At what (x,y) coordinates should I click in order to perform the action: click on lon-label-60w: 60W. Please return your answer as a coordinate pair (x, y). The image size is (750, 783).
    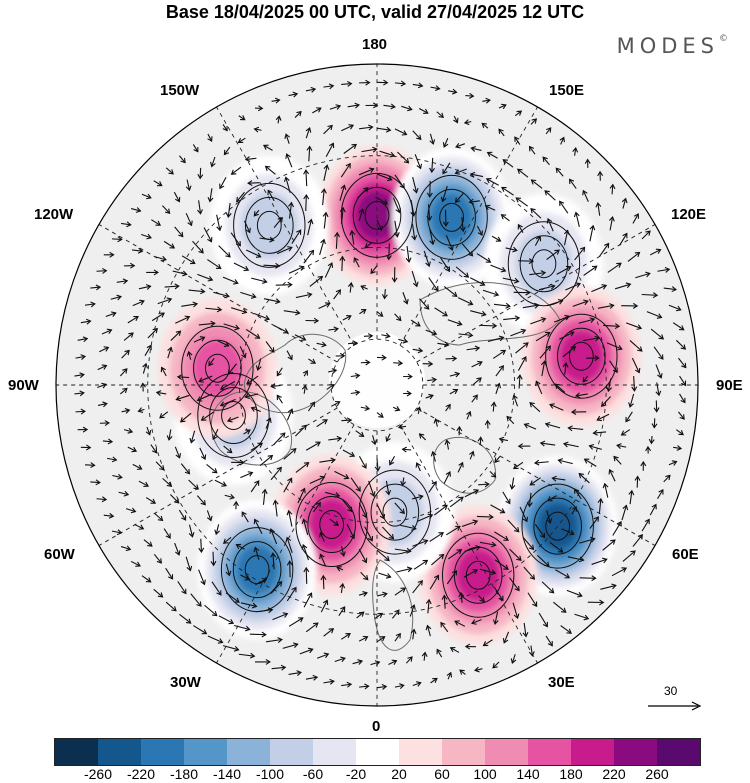
    Looking at the image, I should click on (59, 554).